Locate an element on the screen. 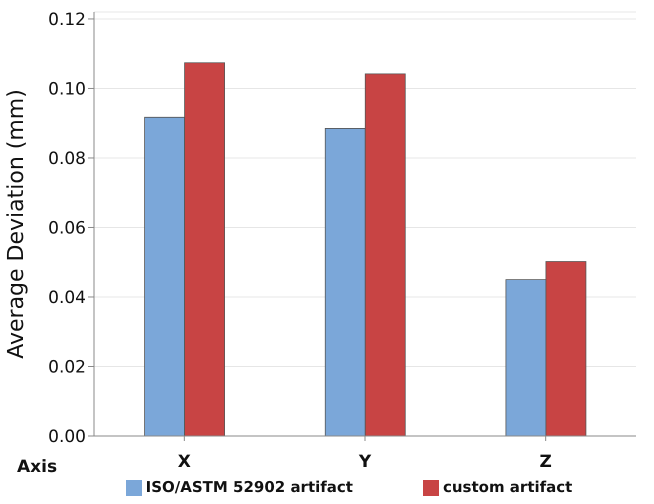  legend-label: ISO/ASTM 52902 artifact is located at coordinates (249, 487).